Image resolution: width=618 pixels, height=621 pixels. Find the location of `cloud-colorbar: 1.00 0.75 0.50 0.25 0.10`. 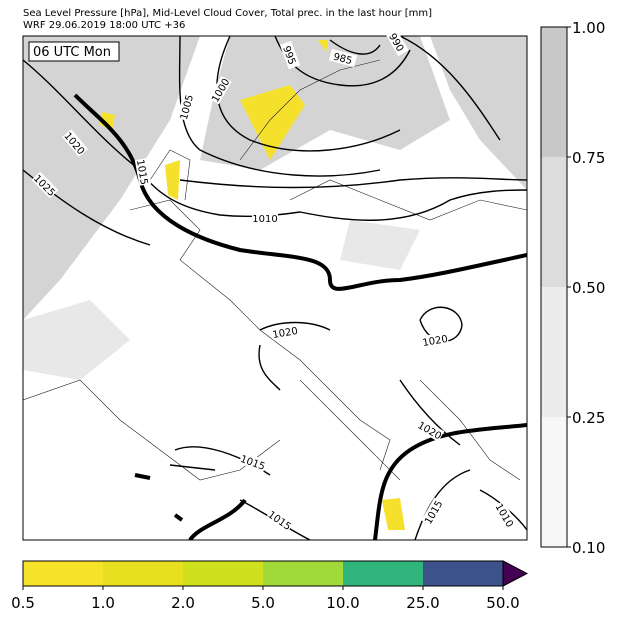

cloud-colorbar: 1.00 0.75 0.50 0.25 0.10 is located at coordinates (572, 288).